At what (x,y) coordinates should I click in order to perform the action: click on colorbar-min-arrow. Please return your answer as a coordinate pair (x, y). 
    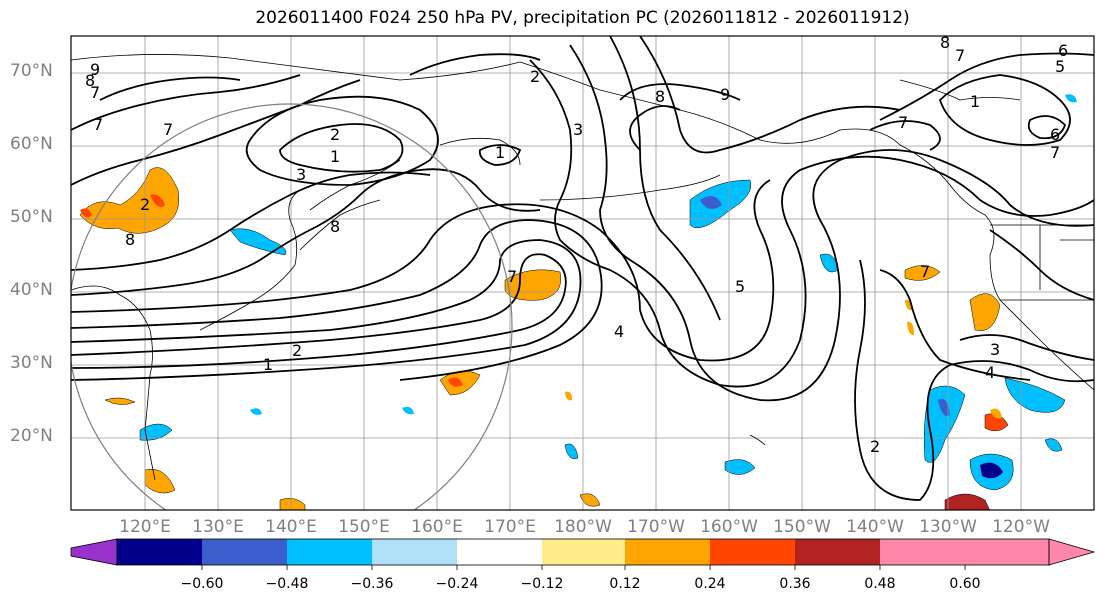
    Looking at the image, I should click on (94, 552).